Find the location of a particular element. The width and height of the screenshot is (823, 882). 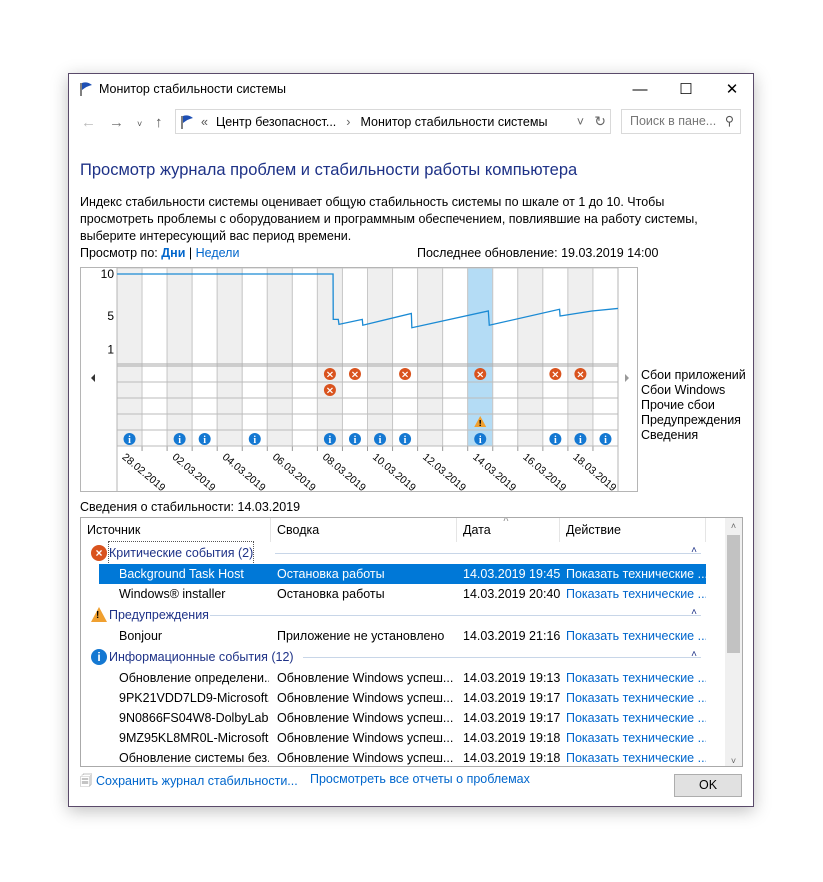

group-header: ! Предупреждения ˄ is located at coordinates (401, 615).